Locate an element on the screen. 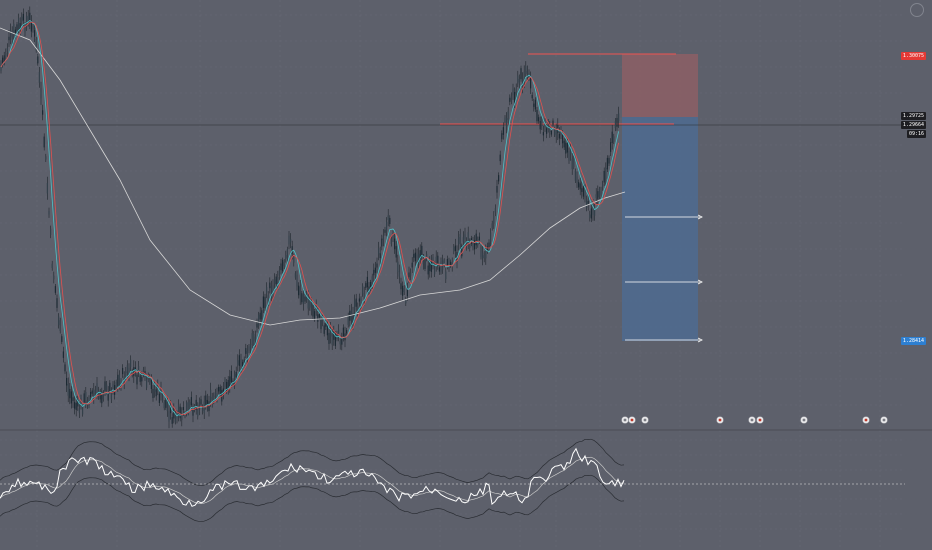 The image size is (932, 550). arrow-head-icon is located at coordinates (700, 282).